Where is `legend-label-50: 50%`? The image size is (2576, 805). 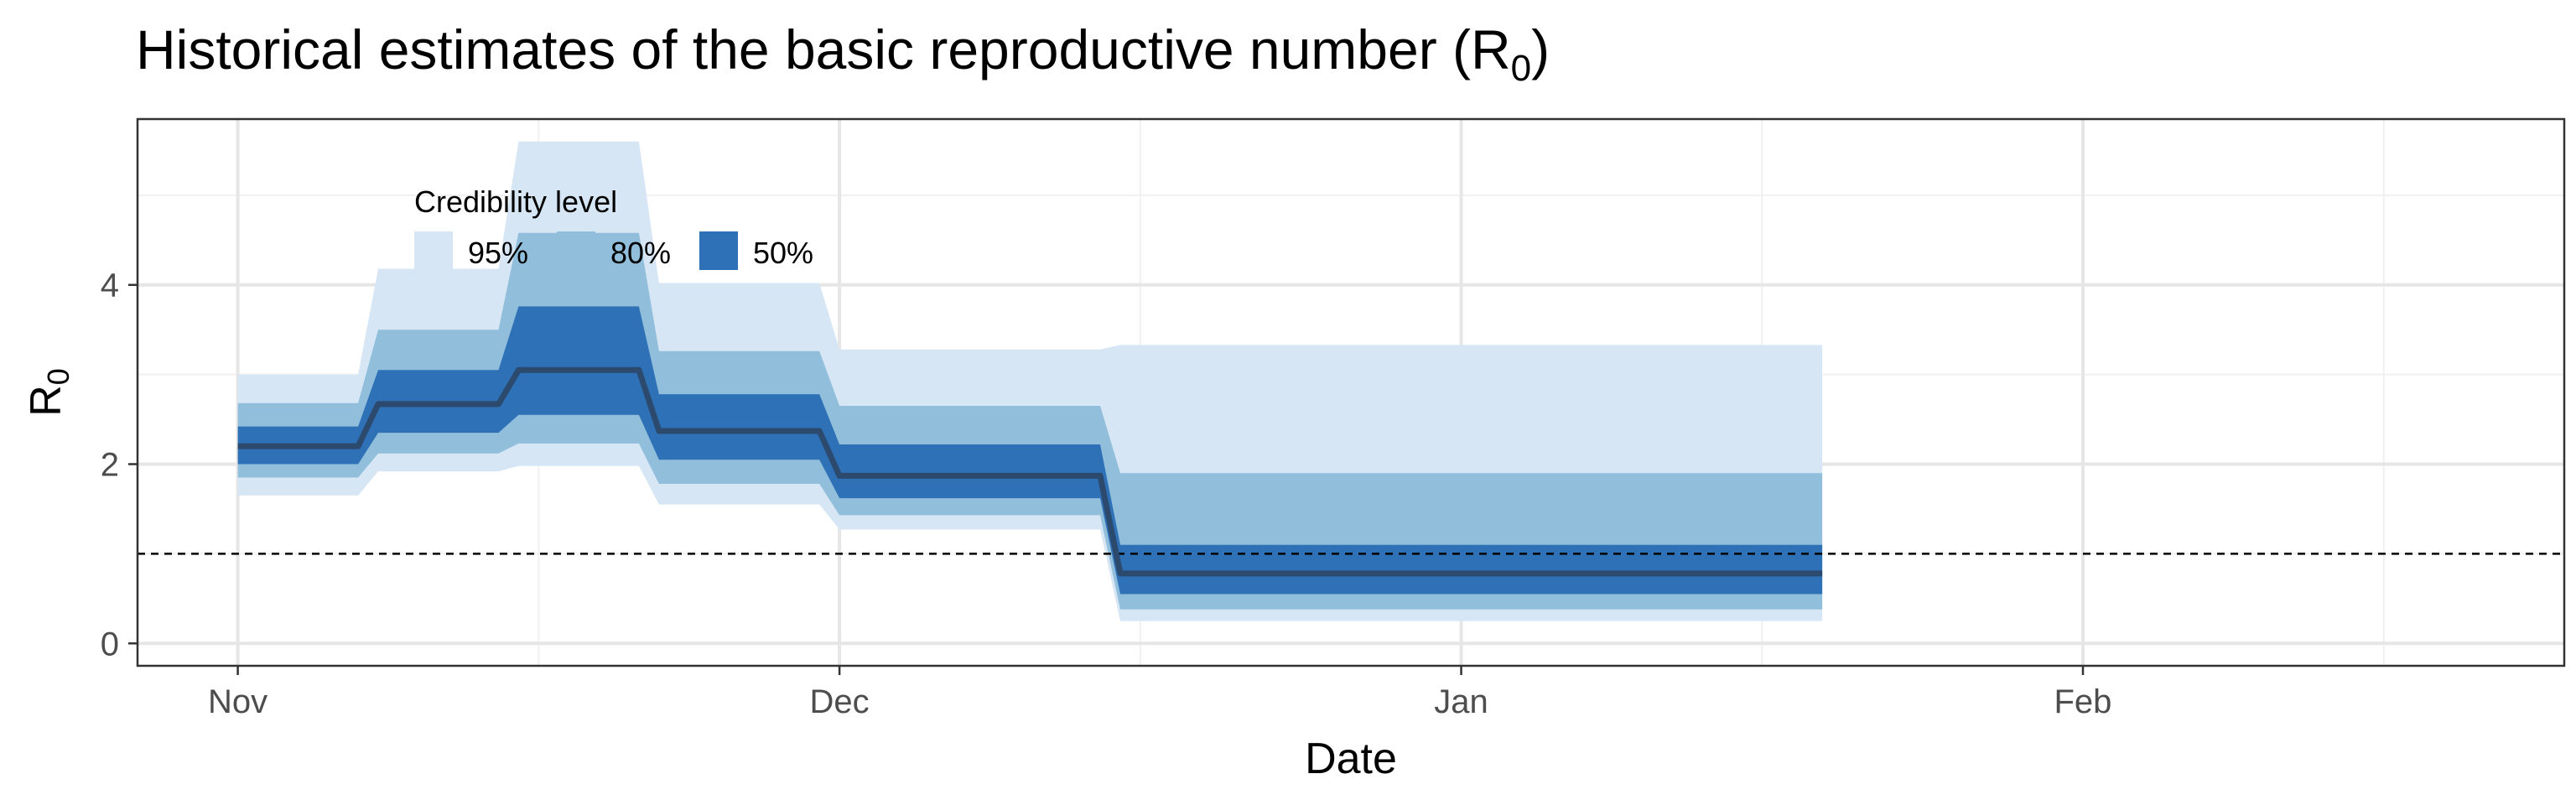 legend-label-50: 50% is located at coordinates (783, 253).